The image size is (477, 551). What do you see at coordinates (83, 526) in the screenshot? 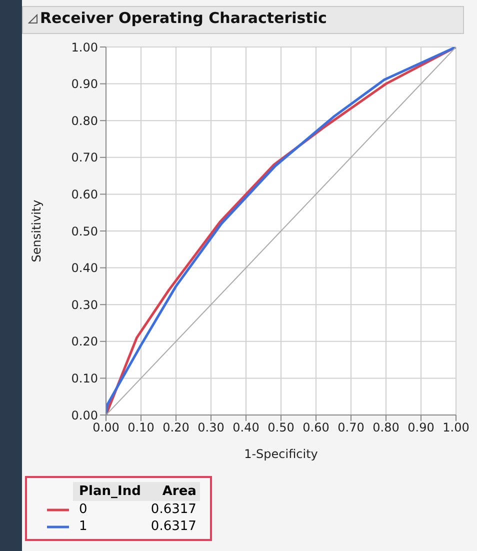
I see `legend-label: 1` at bounding box center [83, 526].